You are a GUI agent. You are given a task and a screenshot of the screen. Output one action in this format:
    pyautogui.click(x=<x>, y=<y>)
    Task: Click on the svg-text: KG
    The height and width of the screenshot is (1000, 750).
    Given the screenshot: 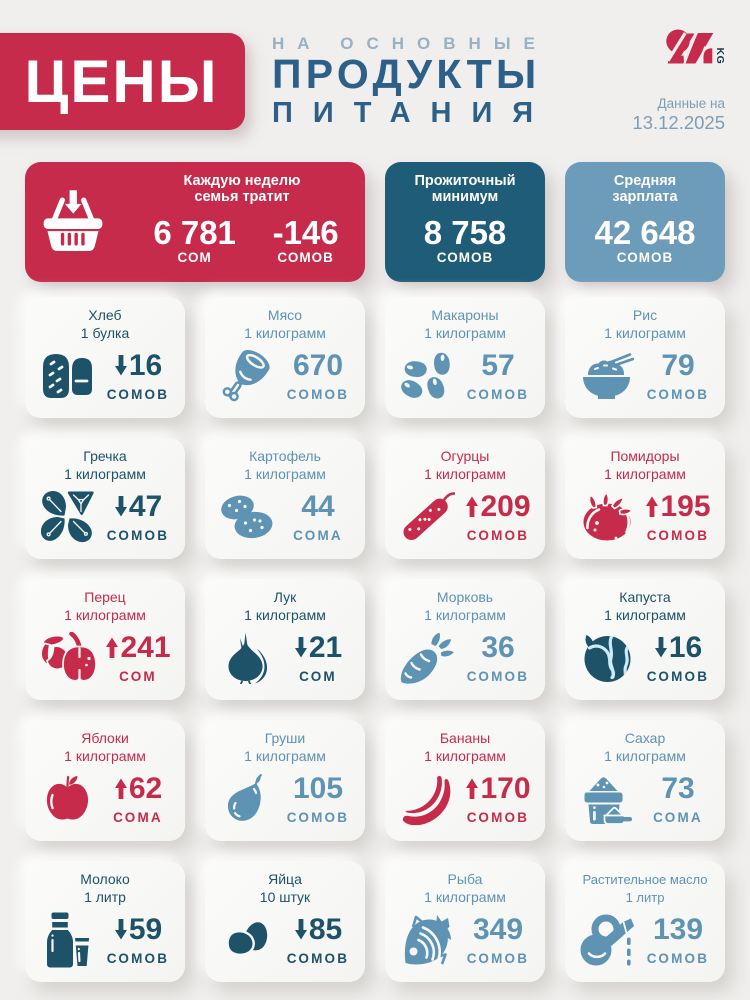 What is the action you would take?
    pyautogui.click(x=720, y=56)
    